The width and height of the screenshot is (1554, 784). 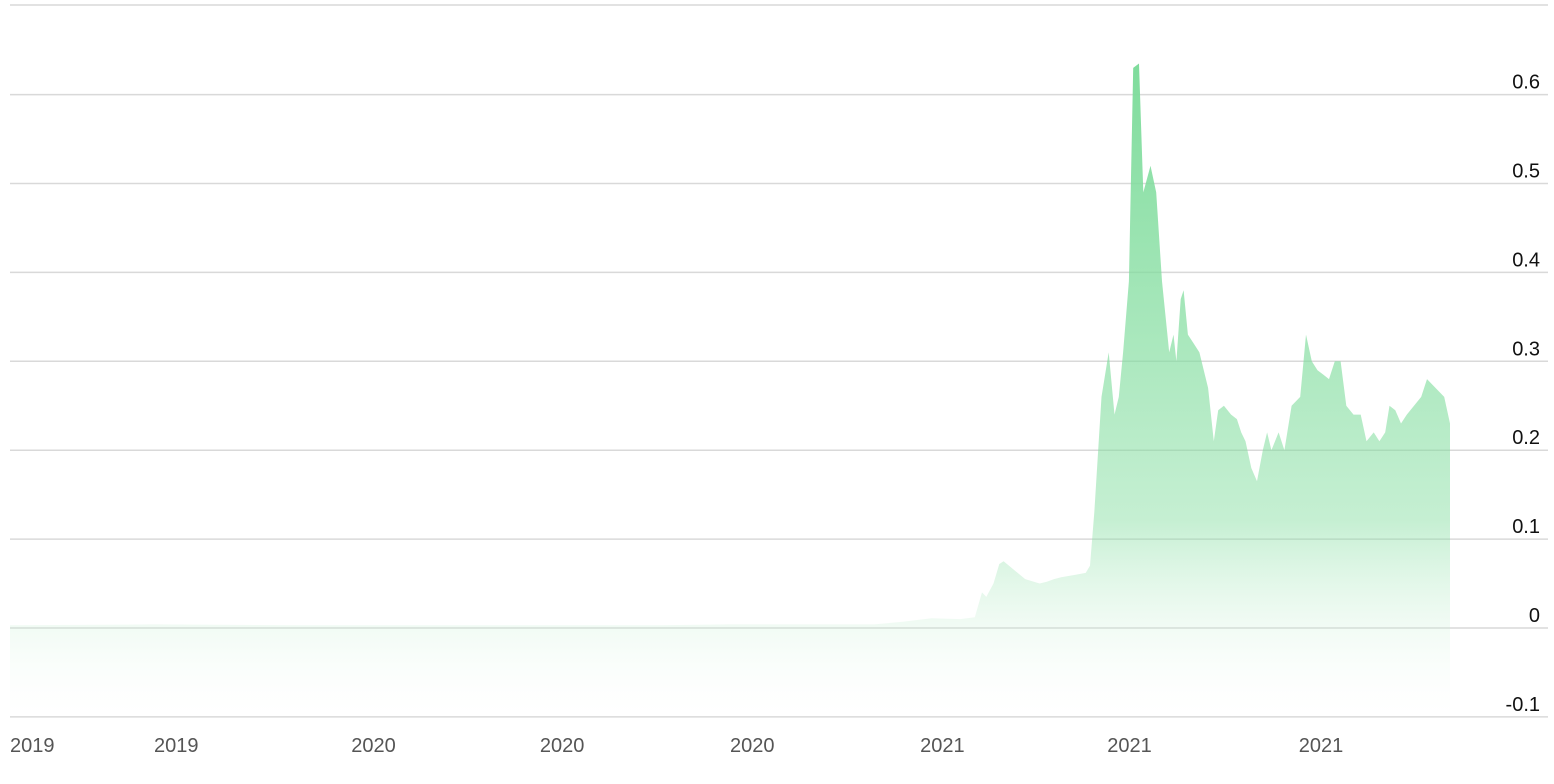 I want to click on x-axis-ticks: 2019 2019 2020 2020 2020 2021 2021 2021, so click(x=676, y=746).